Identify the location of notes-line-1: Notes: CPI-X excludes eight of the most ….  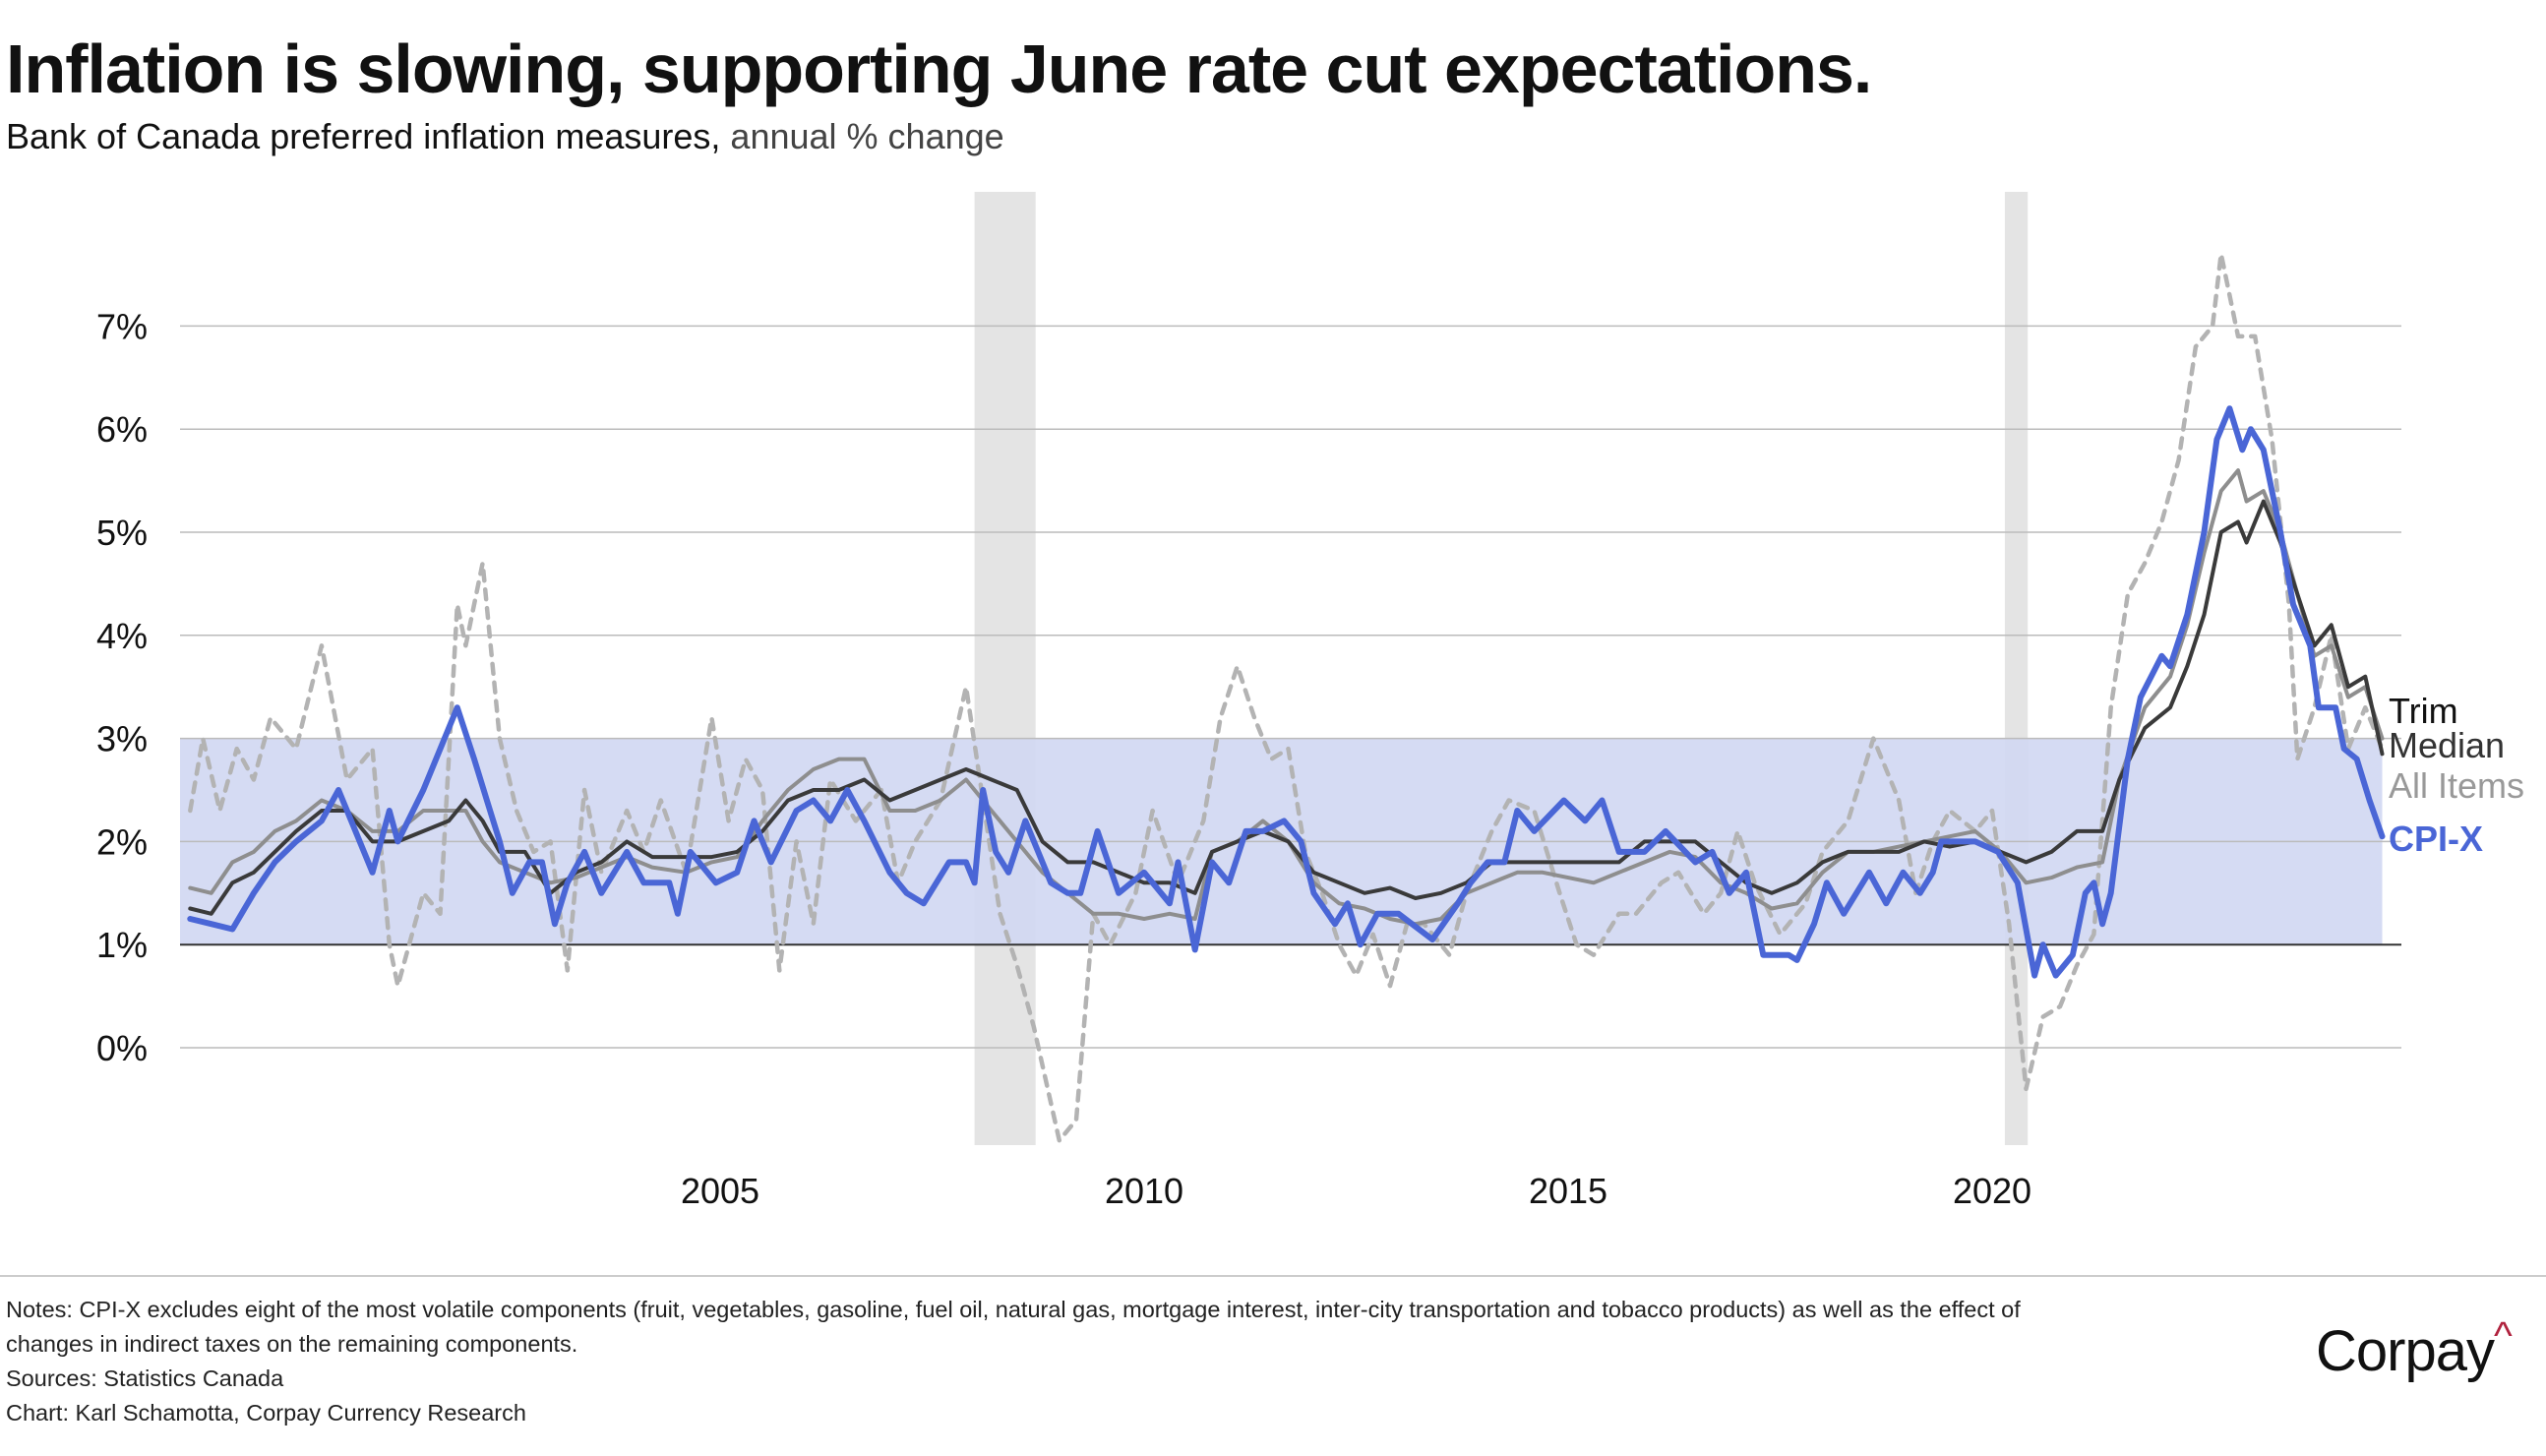
(1013, 1309).